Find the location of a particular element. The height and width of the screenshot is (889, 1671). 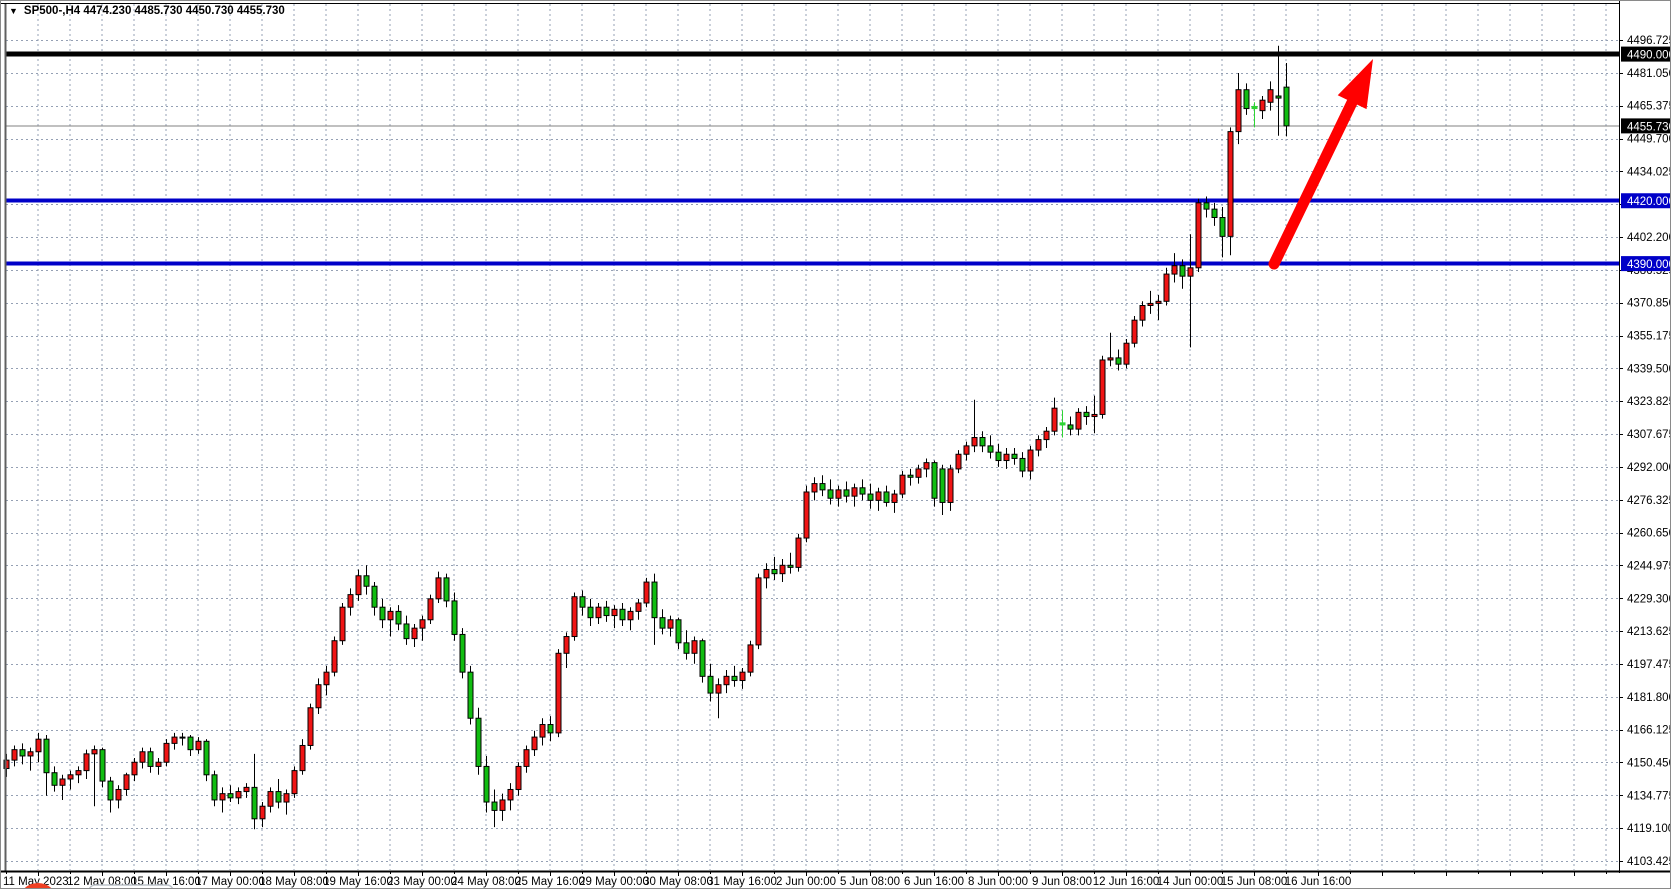

price-axis-label: 4402.200 is located at coordinates (1649, 238).